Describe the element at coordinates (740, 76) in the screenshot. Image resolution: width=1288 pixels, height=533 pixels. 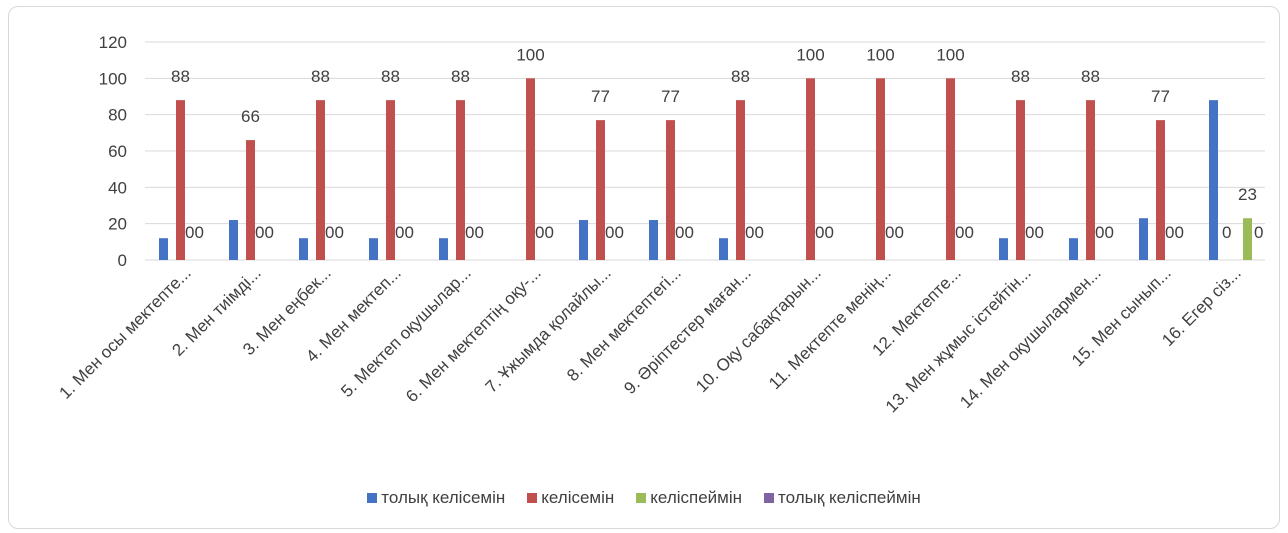
I see `data-label-9-agree: 88` at that location.